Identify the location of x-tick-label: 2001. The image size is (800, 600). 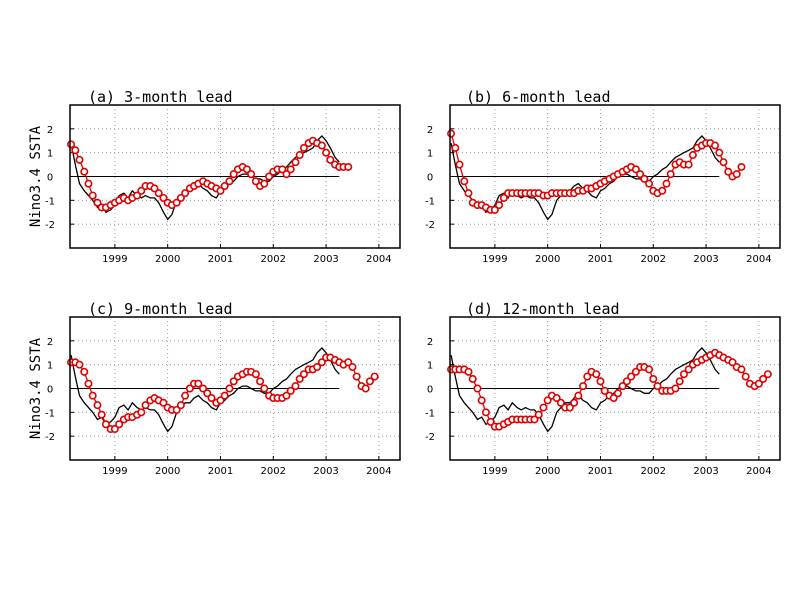
(600, 471).